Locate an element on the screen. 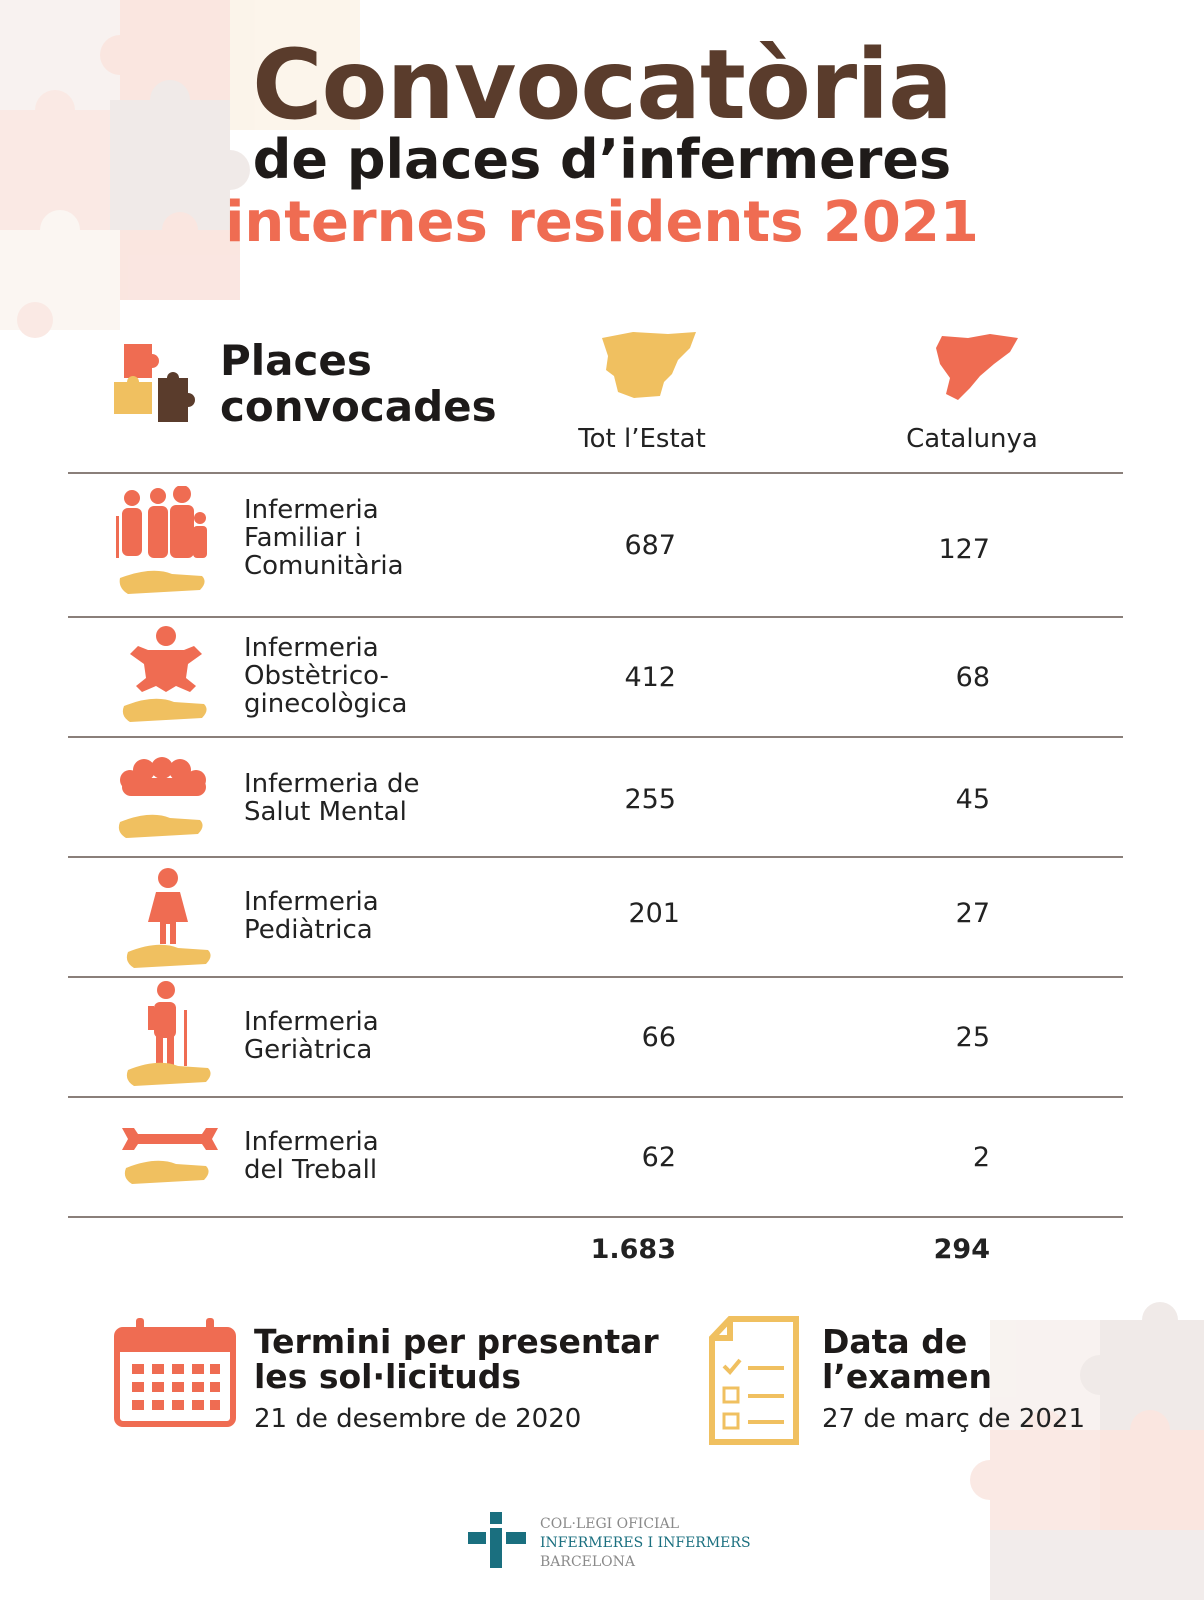  exam-date: 27 de març de 2021 is located at coordinates (953, 1419).